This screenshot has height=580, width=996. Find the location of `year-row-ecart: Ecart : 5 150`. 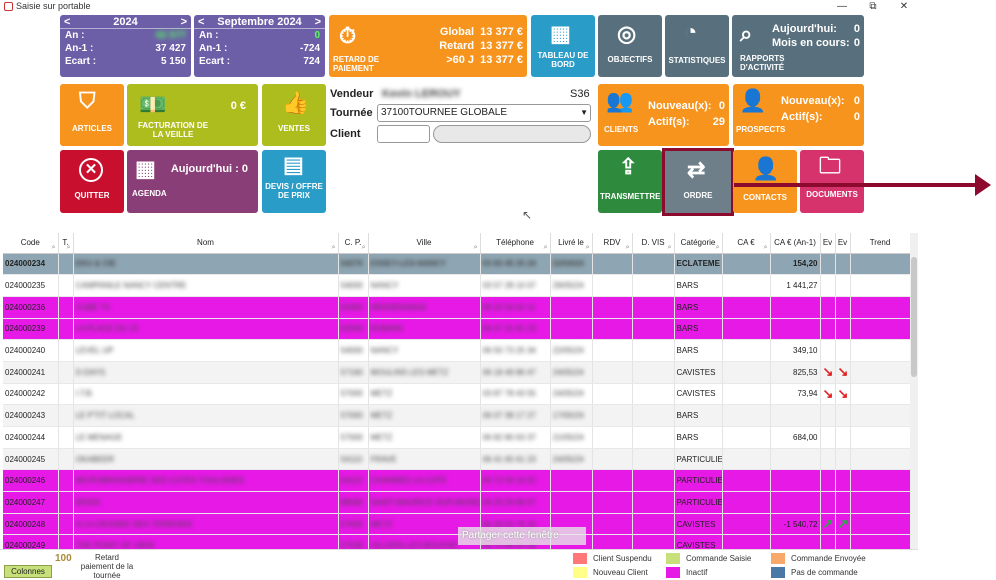

year-row-ecart: Ecart : 5 150 is located at coordinates (125, 61).